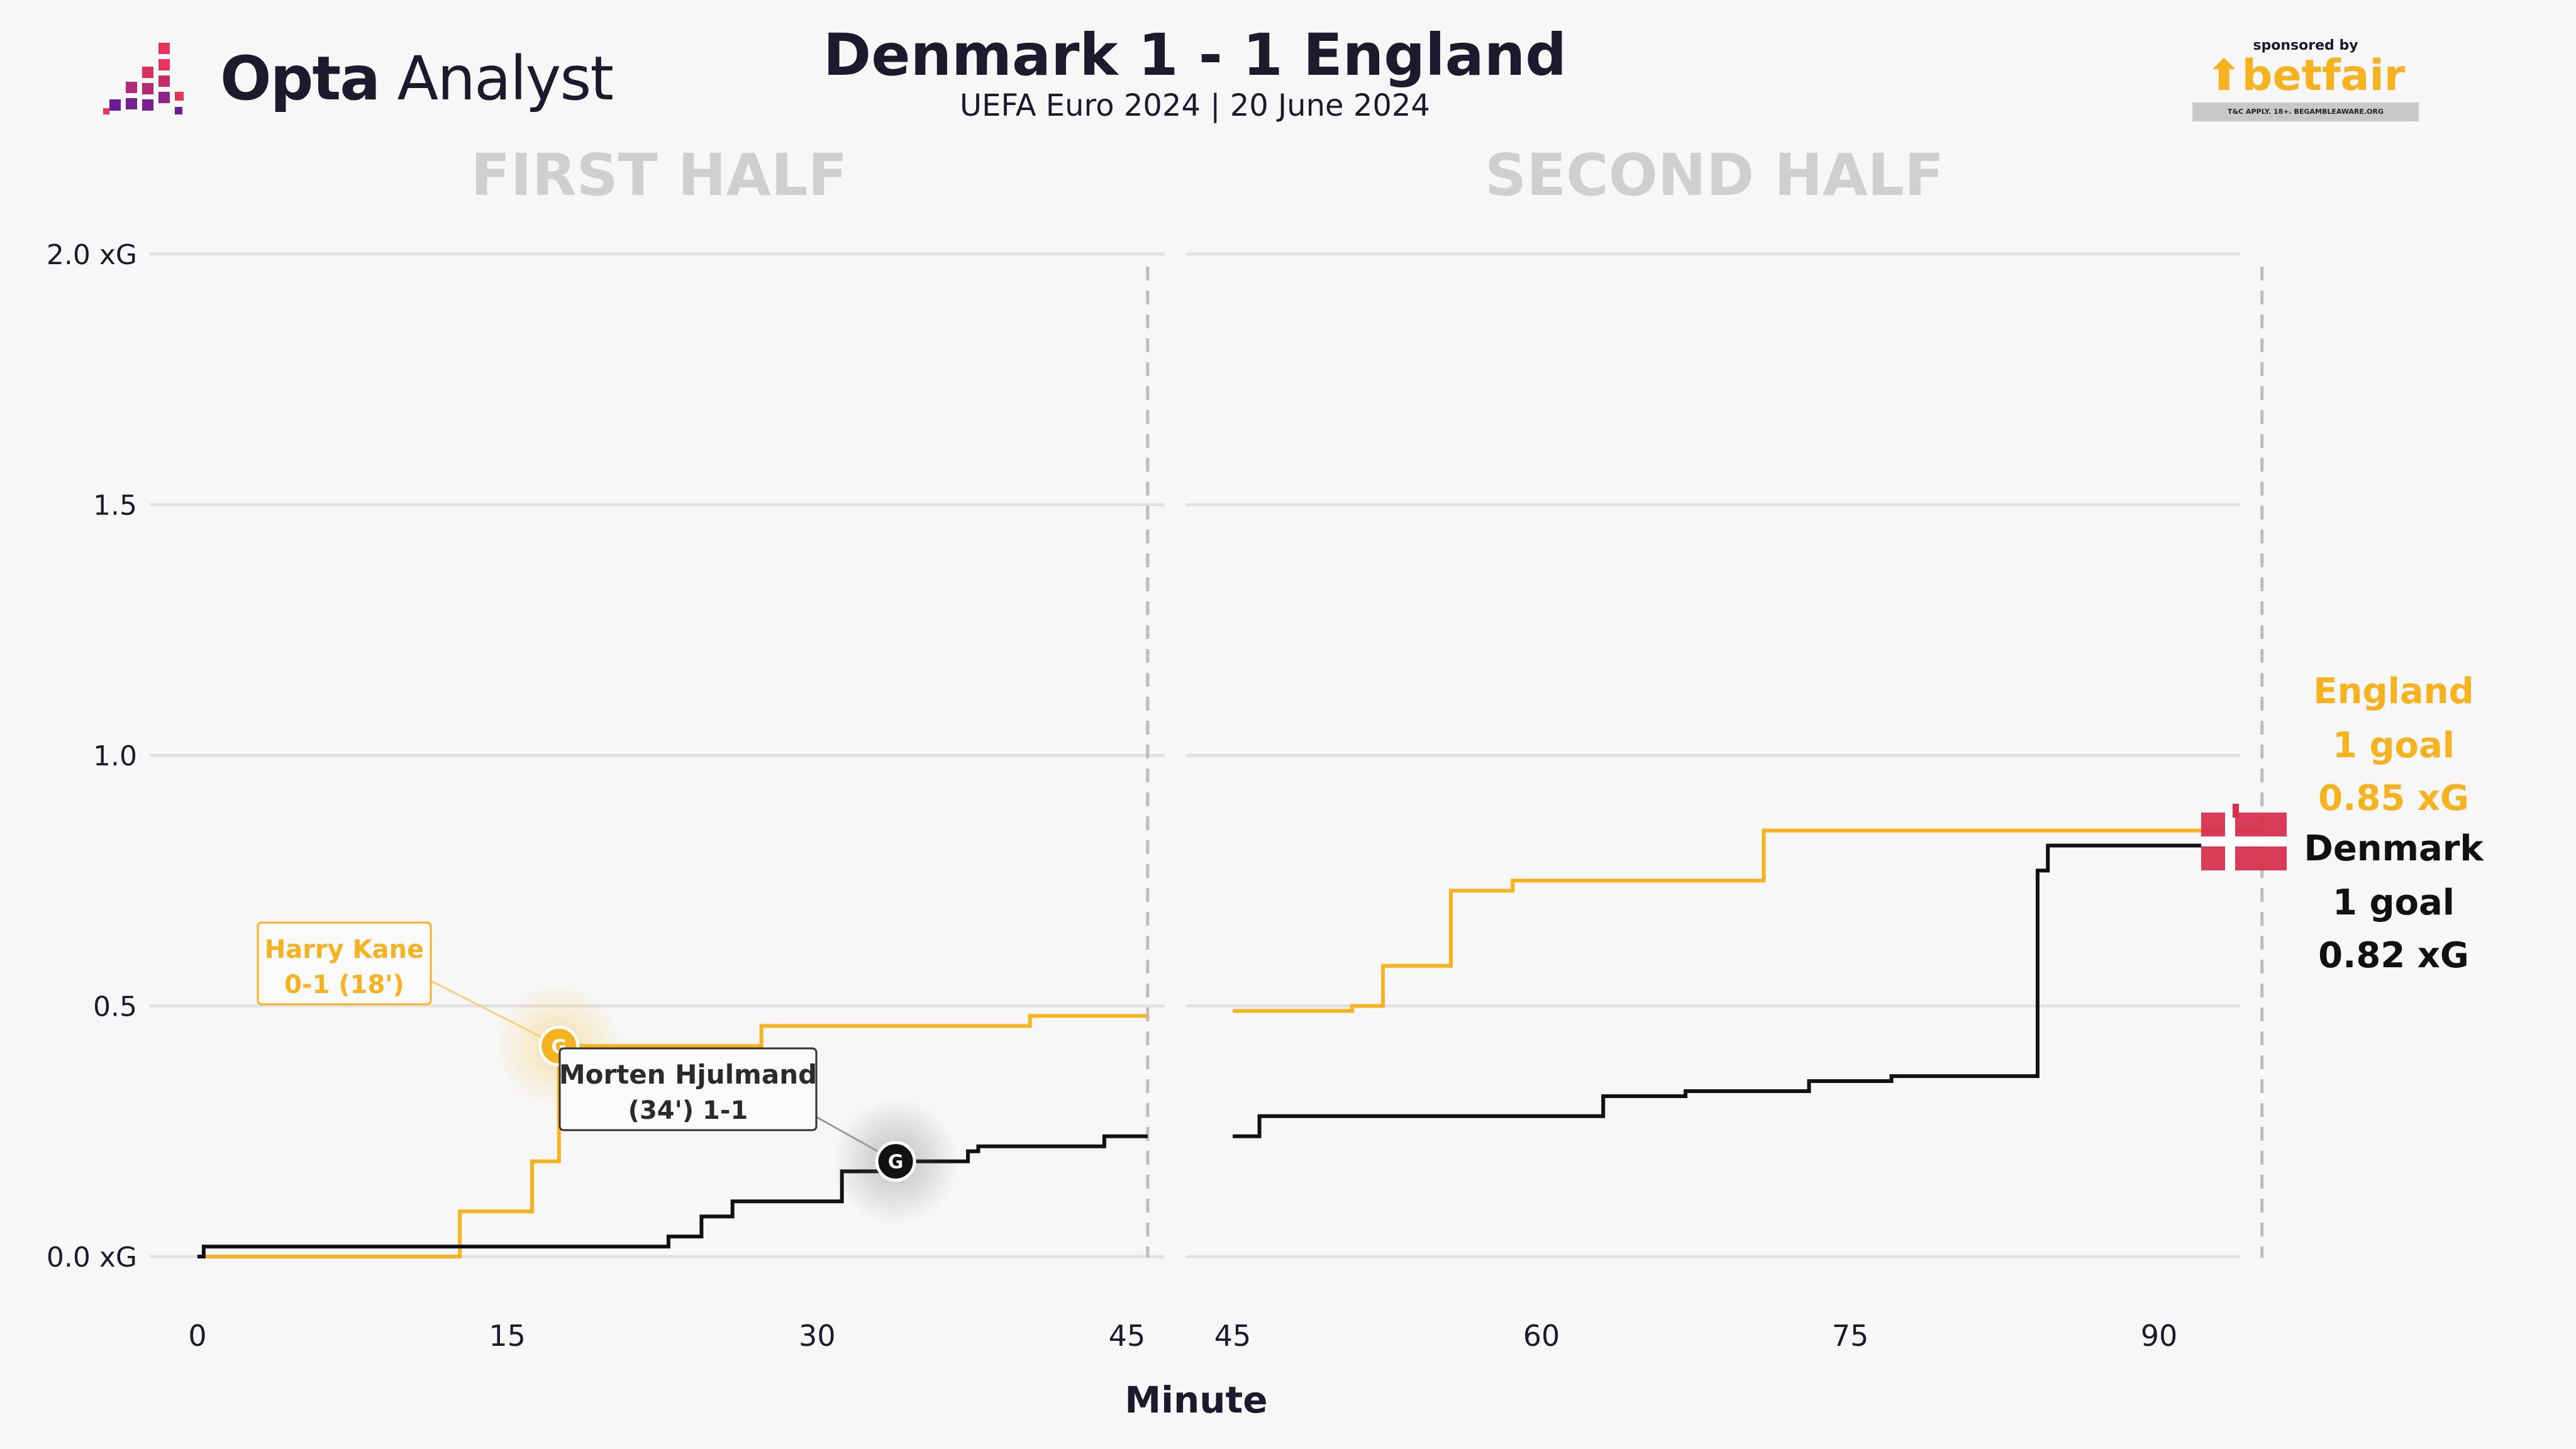  Describe the element at coordinates (1195, 55) in the screenshot. I see `chart-title: Denmark 1 - 1 England` at that location.